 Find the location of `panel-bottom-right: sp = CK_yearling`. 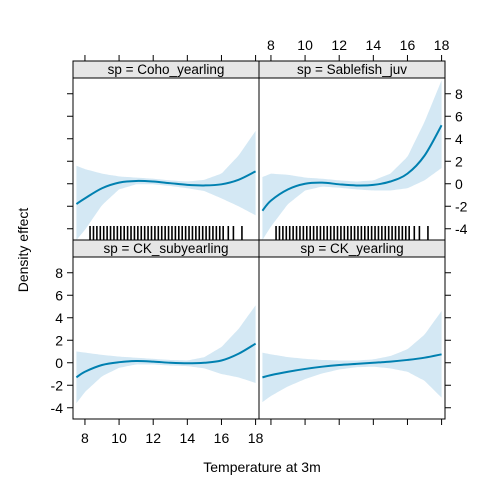

panel-bottom-right: sp = CK_yearling is located at coordinates (354, 332).